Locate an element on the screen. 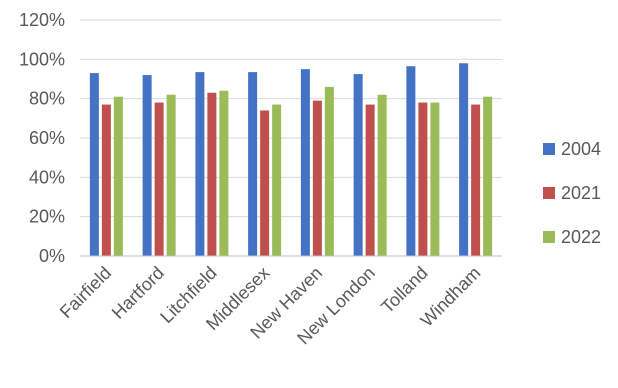  y-tick-label: 20% is located at coordinates (47, 217).